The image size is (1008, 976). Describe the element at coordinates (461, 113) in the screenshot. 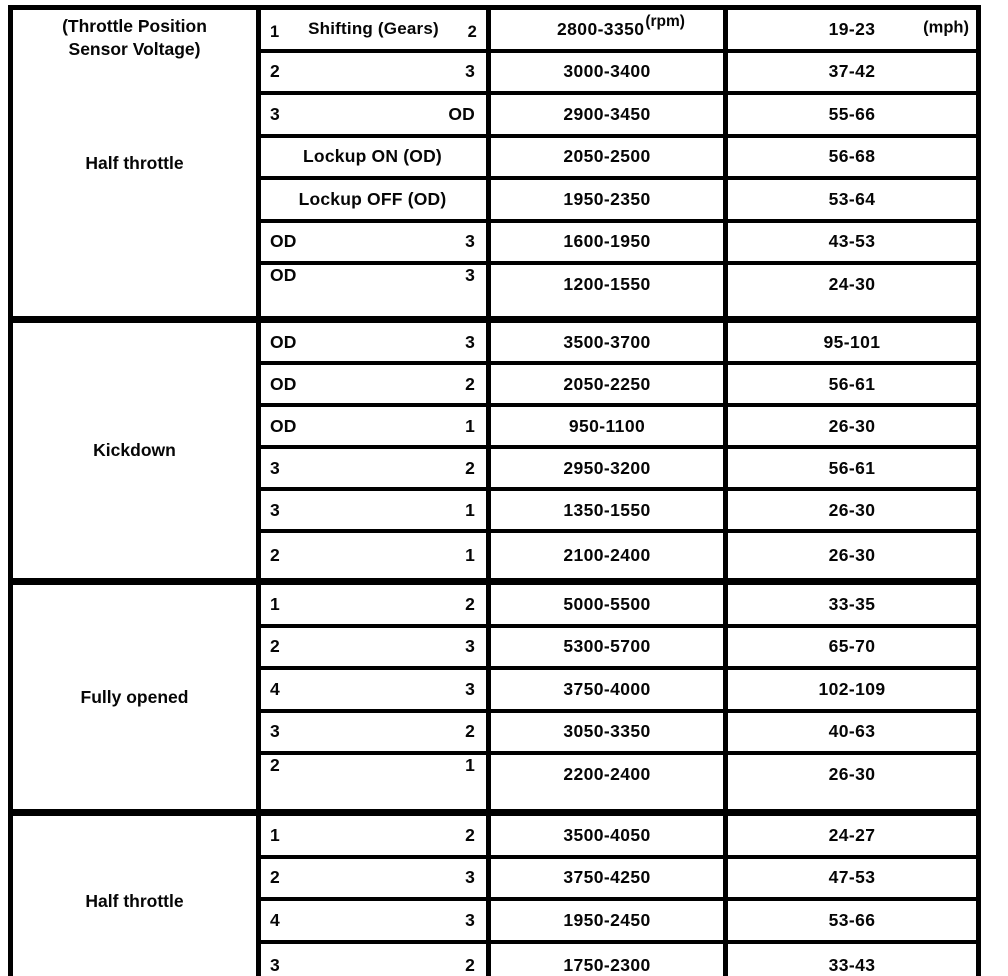

I see `gear-to: OD` at that location.